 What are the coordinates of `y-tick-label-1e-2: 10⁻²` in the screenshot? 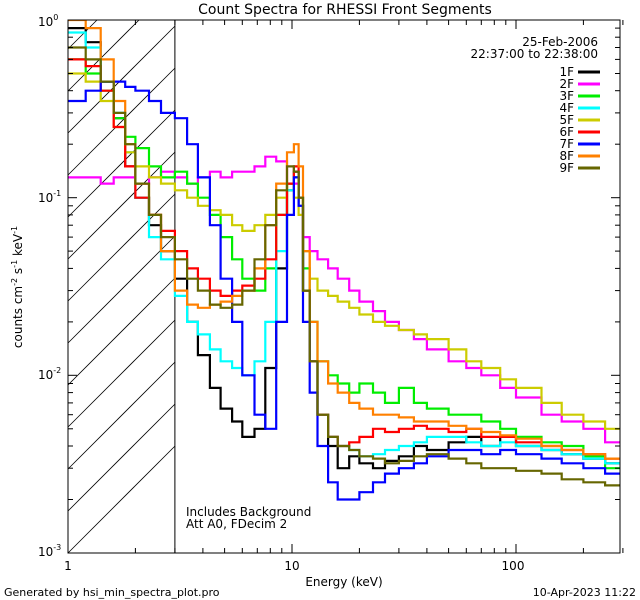 It's located at (49, 374).